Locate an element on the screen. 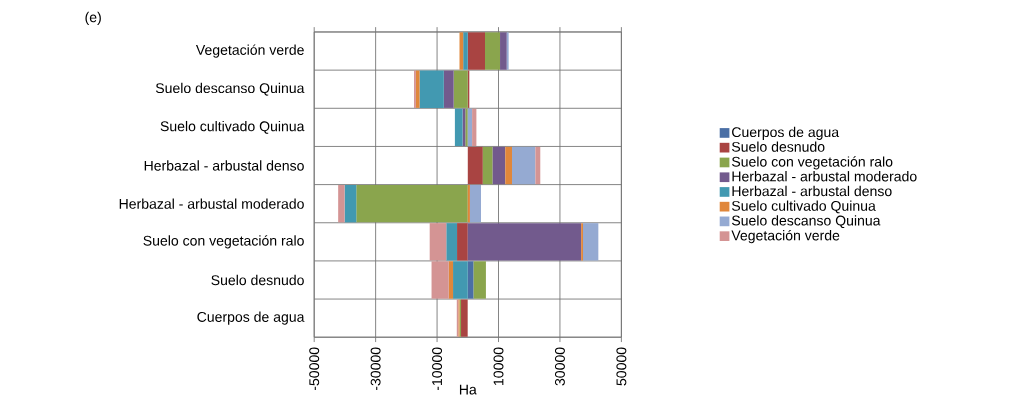 Image resolution: width=1009 pixels, height=407 pixels. y-tick-label: Suelo cultivado Quinua is located at coordinates (232, 127).